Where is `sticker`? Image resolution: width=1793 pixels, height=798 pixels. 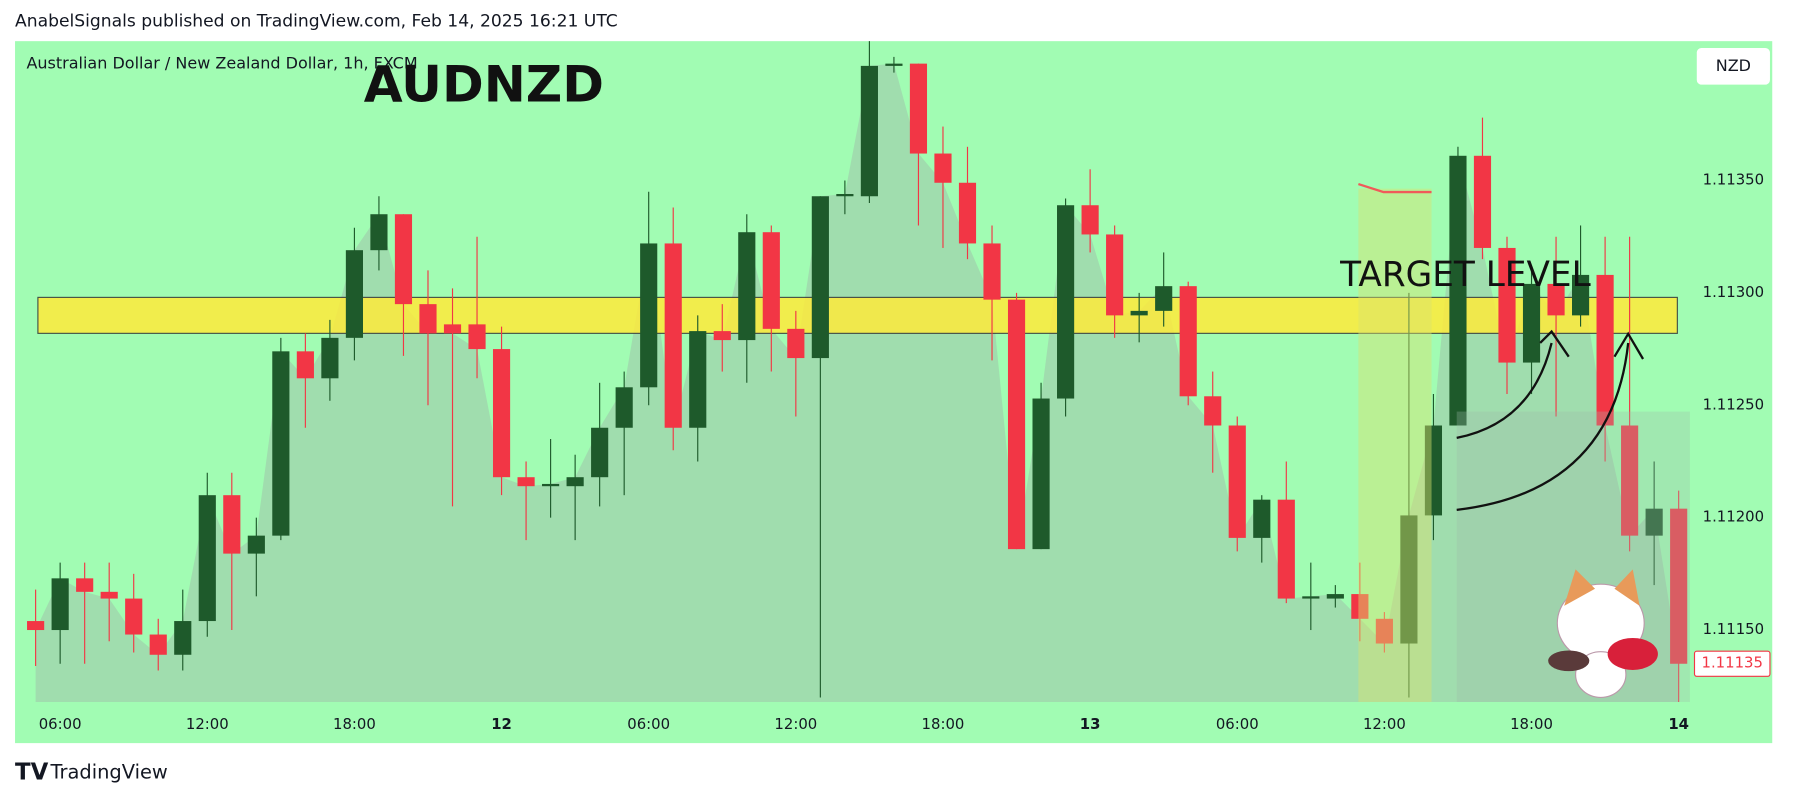
sticker is located at coordinates (1603, 633).